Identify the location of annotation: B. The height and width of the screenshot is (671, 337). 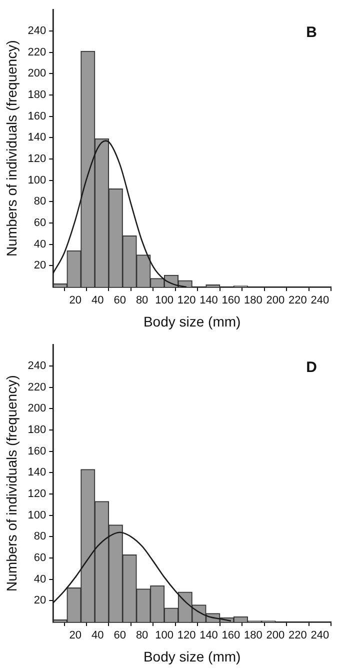
(312, 33).